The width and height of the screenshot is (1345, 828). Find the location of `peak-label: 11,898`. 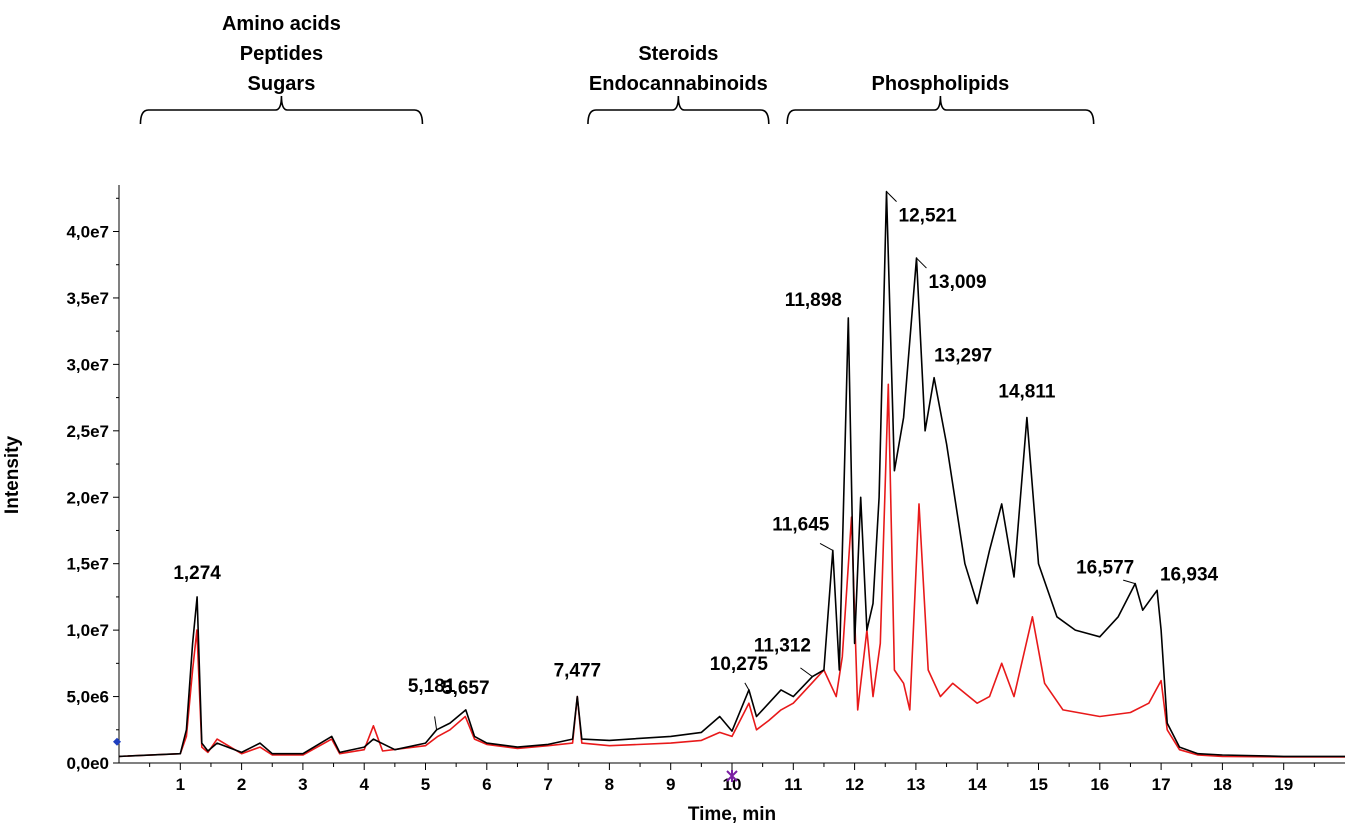

peak-label: 11,898 is located at coordinates (813, 300).